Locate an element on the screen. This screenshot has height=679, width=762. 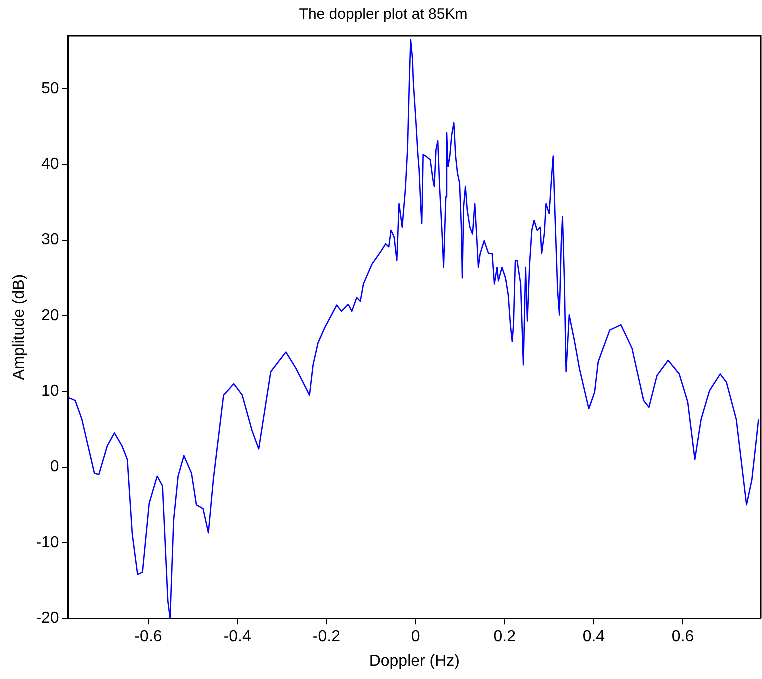
x-tick-label: -0.6 is located at coordinates (148, 637).